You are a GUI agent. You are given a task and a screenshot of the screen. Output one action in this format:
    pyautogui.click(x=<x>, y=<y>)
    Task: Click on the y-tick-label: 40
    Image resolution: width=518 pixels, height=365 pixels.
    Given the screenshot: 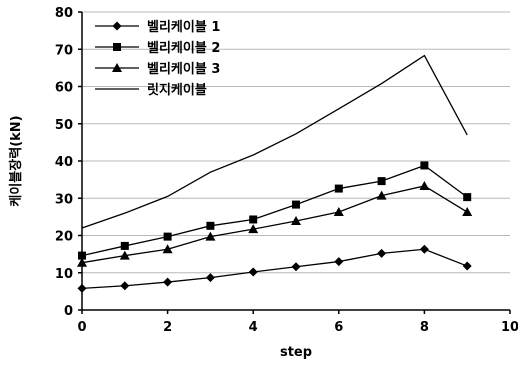 What is the action you would take?
    pyautogui.click(x=64, y=162)
    